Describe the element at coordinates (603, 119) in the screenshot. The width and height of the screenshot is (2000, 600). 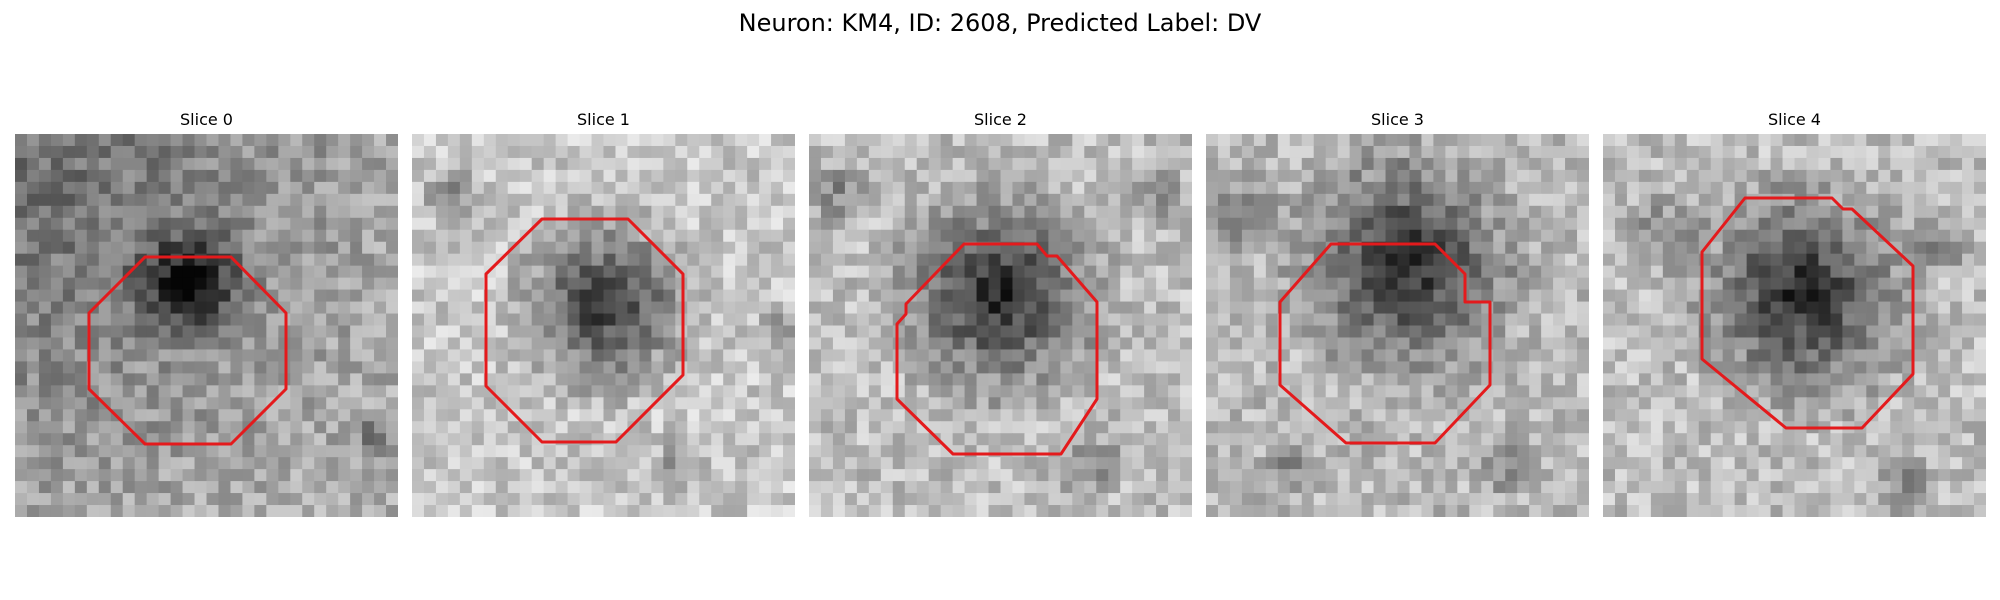
I see `slice-title: Slice 1` at that location.